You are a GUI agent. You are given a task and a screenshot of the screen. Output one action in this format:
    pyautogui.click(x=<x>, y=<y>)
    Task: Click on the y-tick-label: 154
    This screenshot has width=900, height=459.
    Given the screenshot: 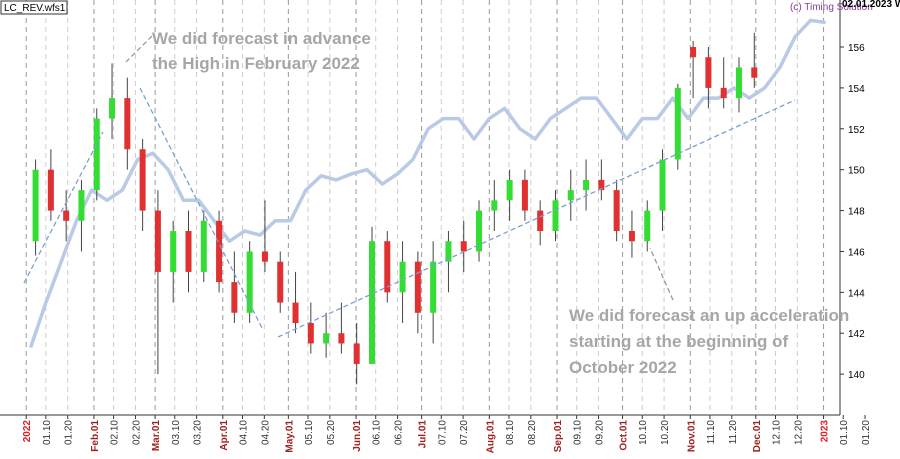 What is the action you would take?
    pyautogui.click(x=856, y=89)
    